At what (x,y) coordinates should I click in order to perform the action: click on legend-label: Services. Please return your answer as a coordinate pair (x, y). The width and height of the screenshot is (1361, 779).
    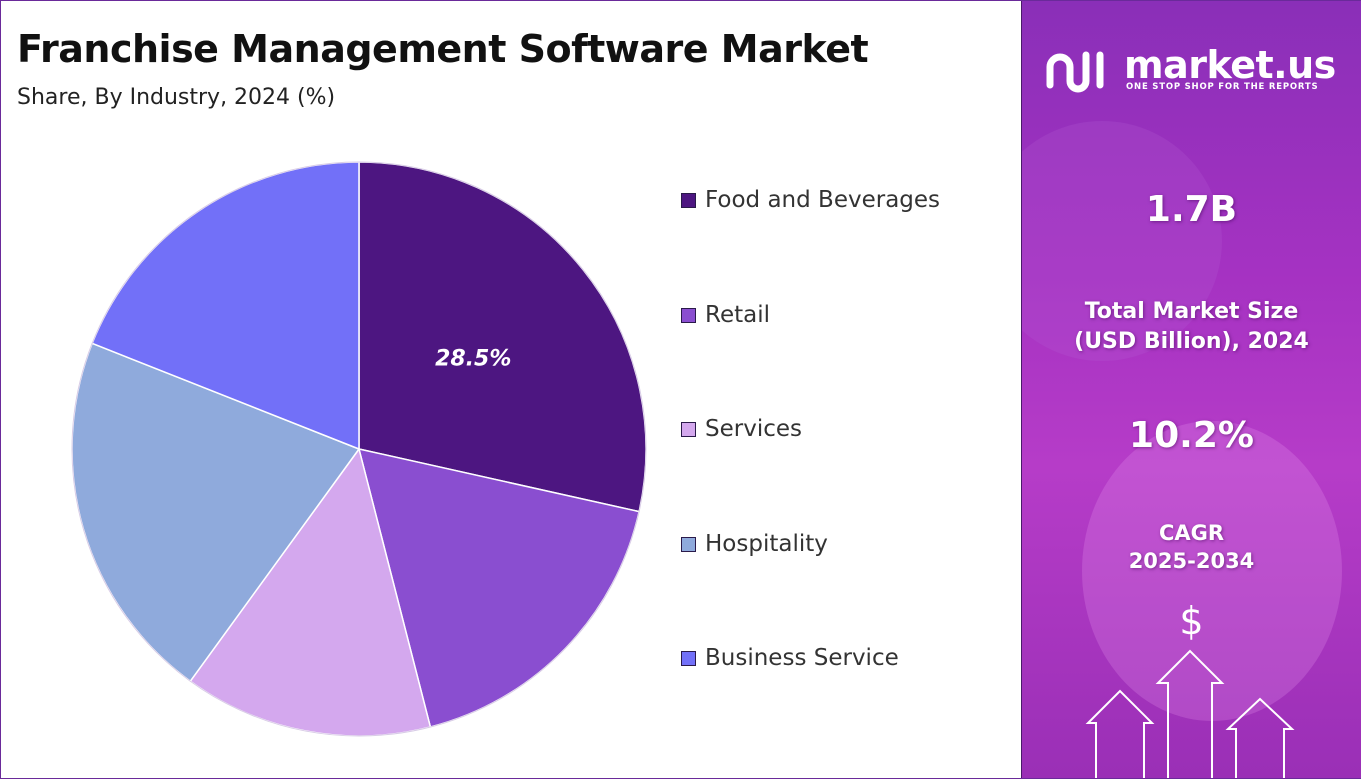
    Looking at the image, I should click on (753, 429).